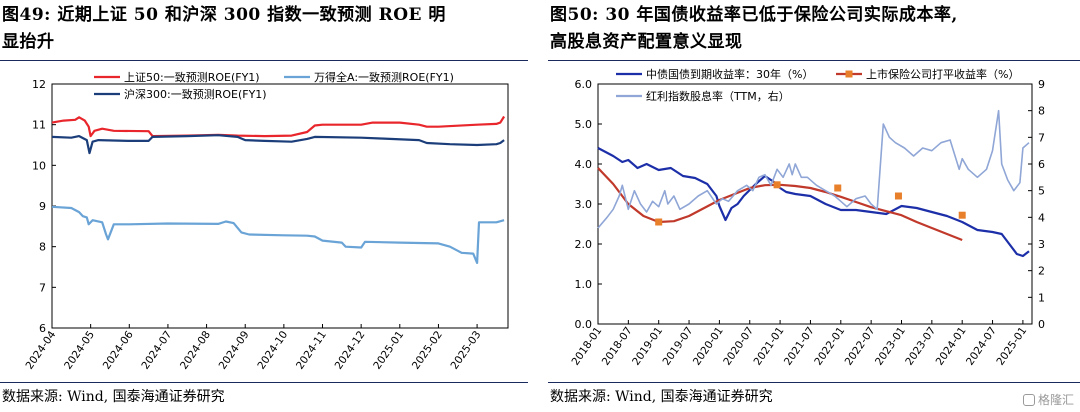 The width and height of the screenshot is (1080, 412). Describe the element at coordinates (1041, 297) in the screenshot. I see `y2-tick-label: 1` at that location.